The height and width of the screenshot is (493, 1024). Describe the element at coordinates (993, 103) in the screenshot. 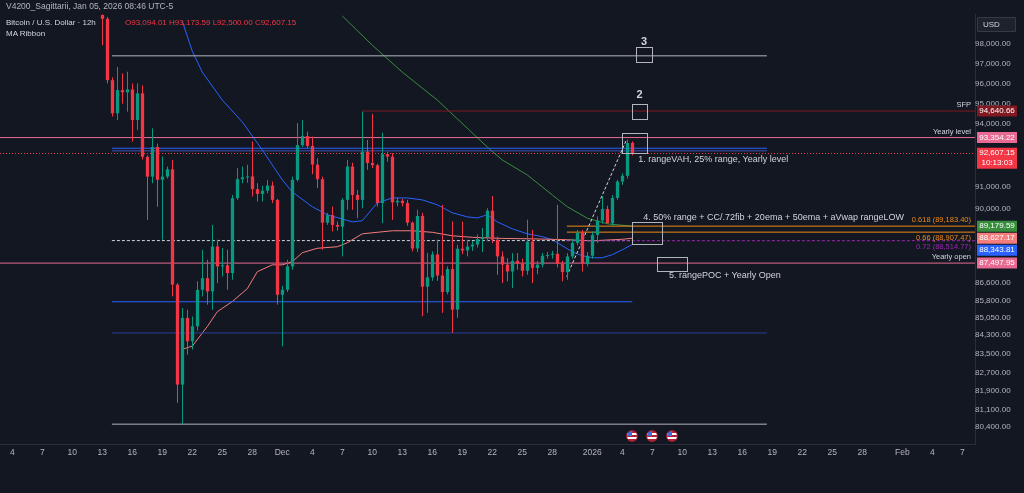

I see `y-tick-label: 95,000.00` at that location.